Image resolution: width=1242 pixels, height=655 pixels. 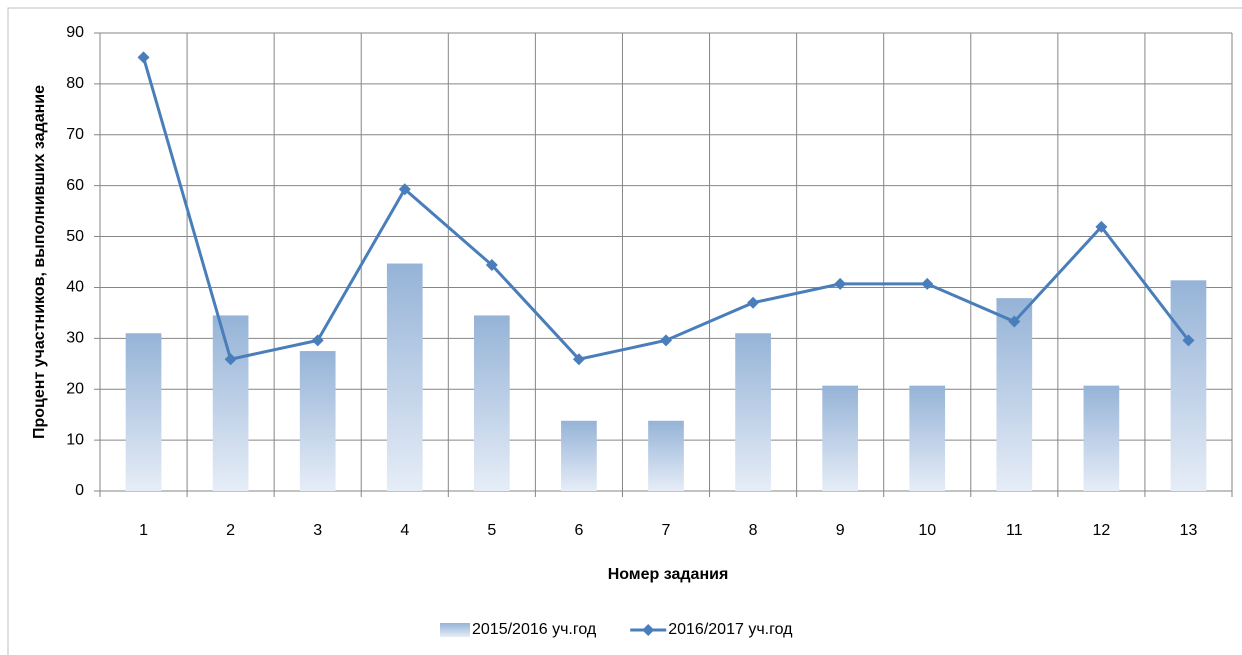 What do you see at coordinates (753, 530) in the screenshot?
I see `x-tick-label: 8` at bounding box center [753, 530].